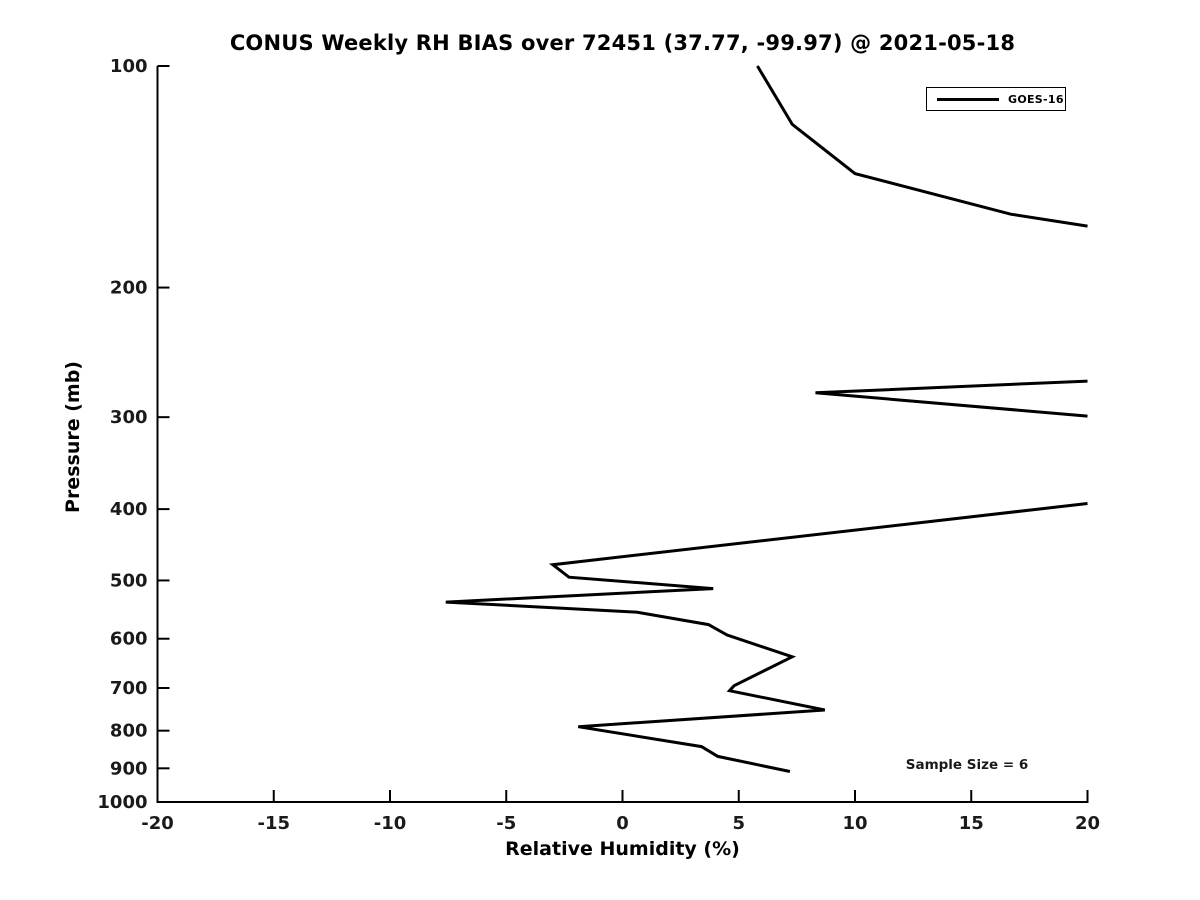  What do you see at coordinates (157, 823) in the screenshot?
I see `x-tick-label: -20` at bounding box center [157, 823].